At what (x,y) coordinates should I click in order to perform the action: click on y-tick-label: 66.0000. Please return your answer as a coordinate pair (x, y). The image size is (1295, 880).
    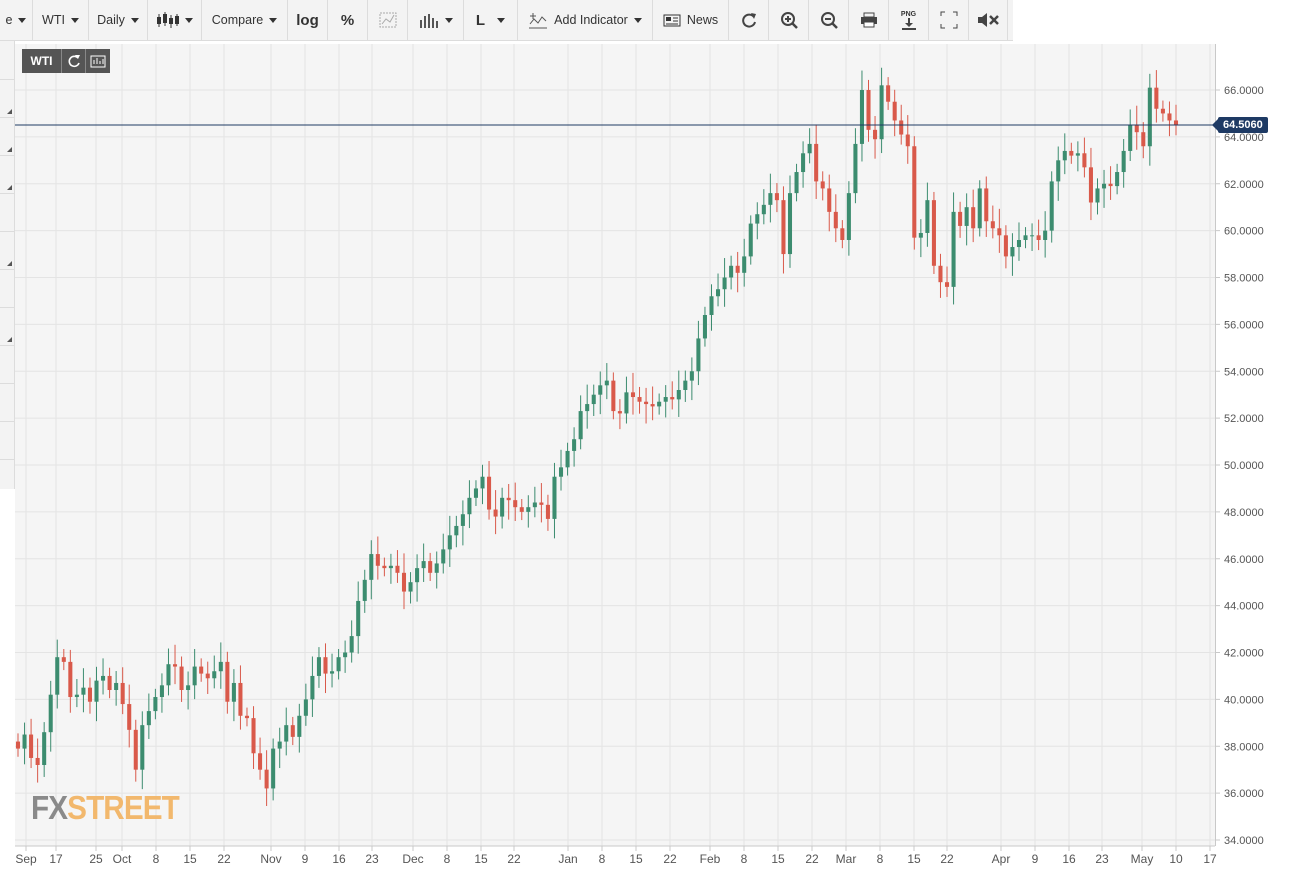
    Looking at the image, I should click on (1244, 91).